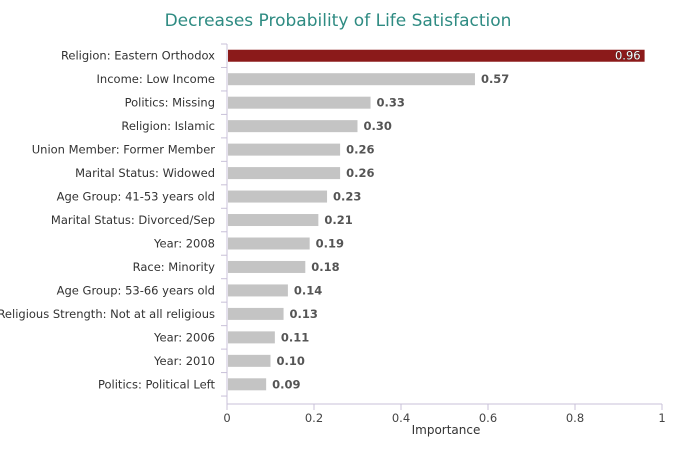  Describe the element at coordinates (170, 103) in the screenshot. I see `category-label: Politics: Missing` at that location.